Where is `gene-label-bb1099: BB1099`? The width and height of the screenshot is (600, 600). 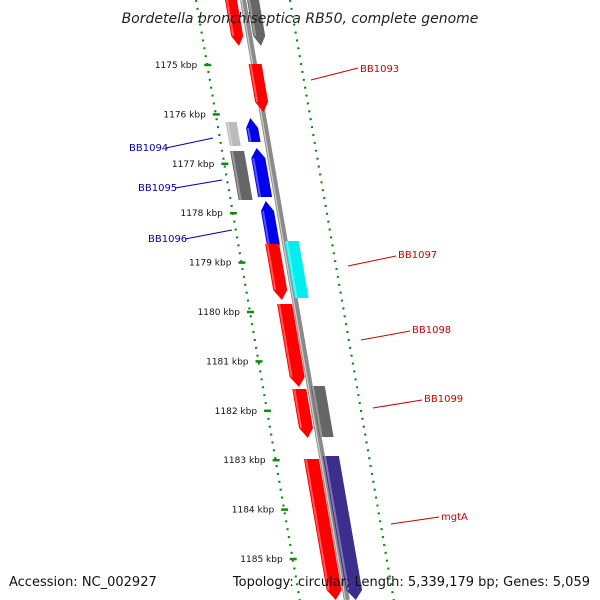 gene-label-bb1099: BB1099 is located at coordinates (443, 399).